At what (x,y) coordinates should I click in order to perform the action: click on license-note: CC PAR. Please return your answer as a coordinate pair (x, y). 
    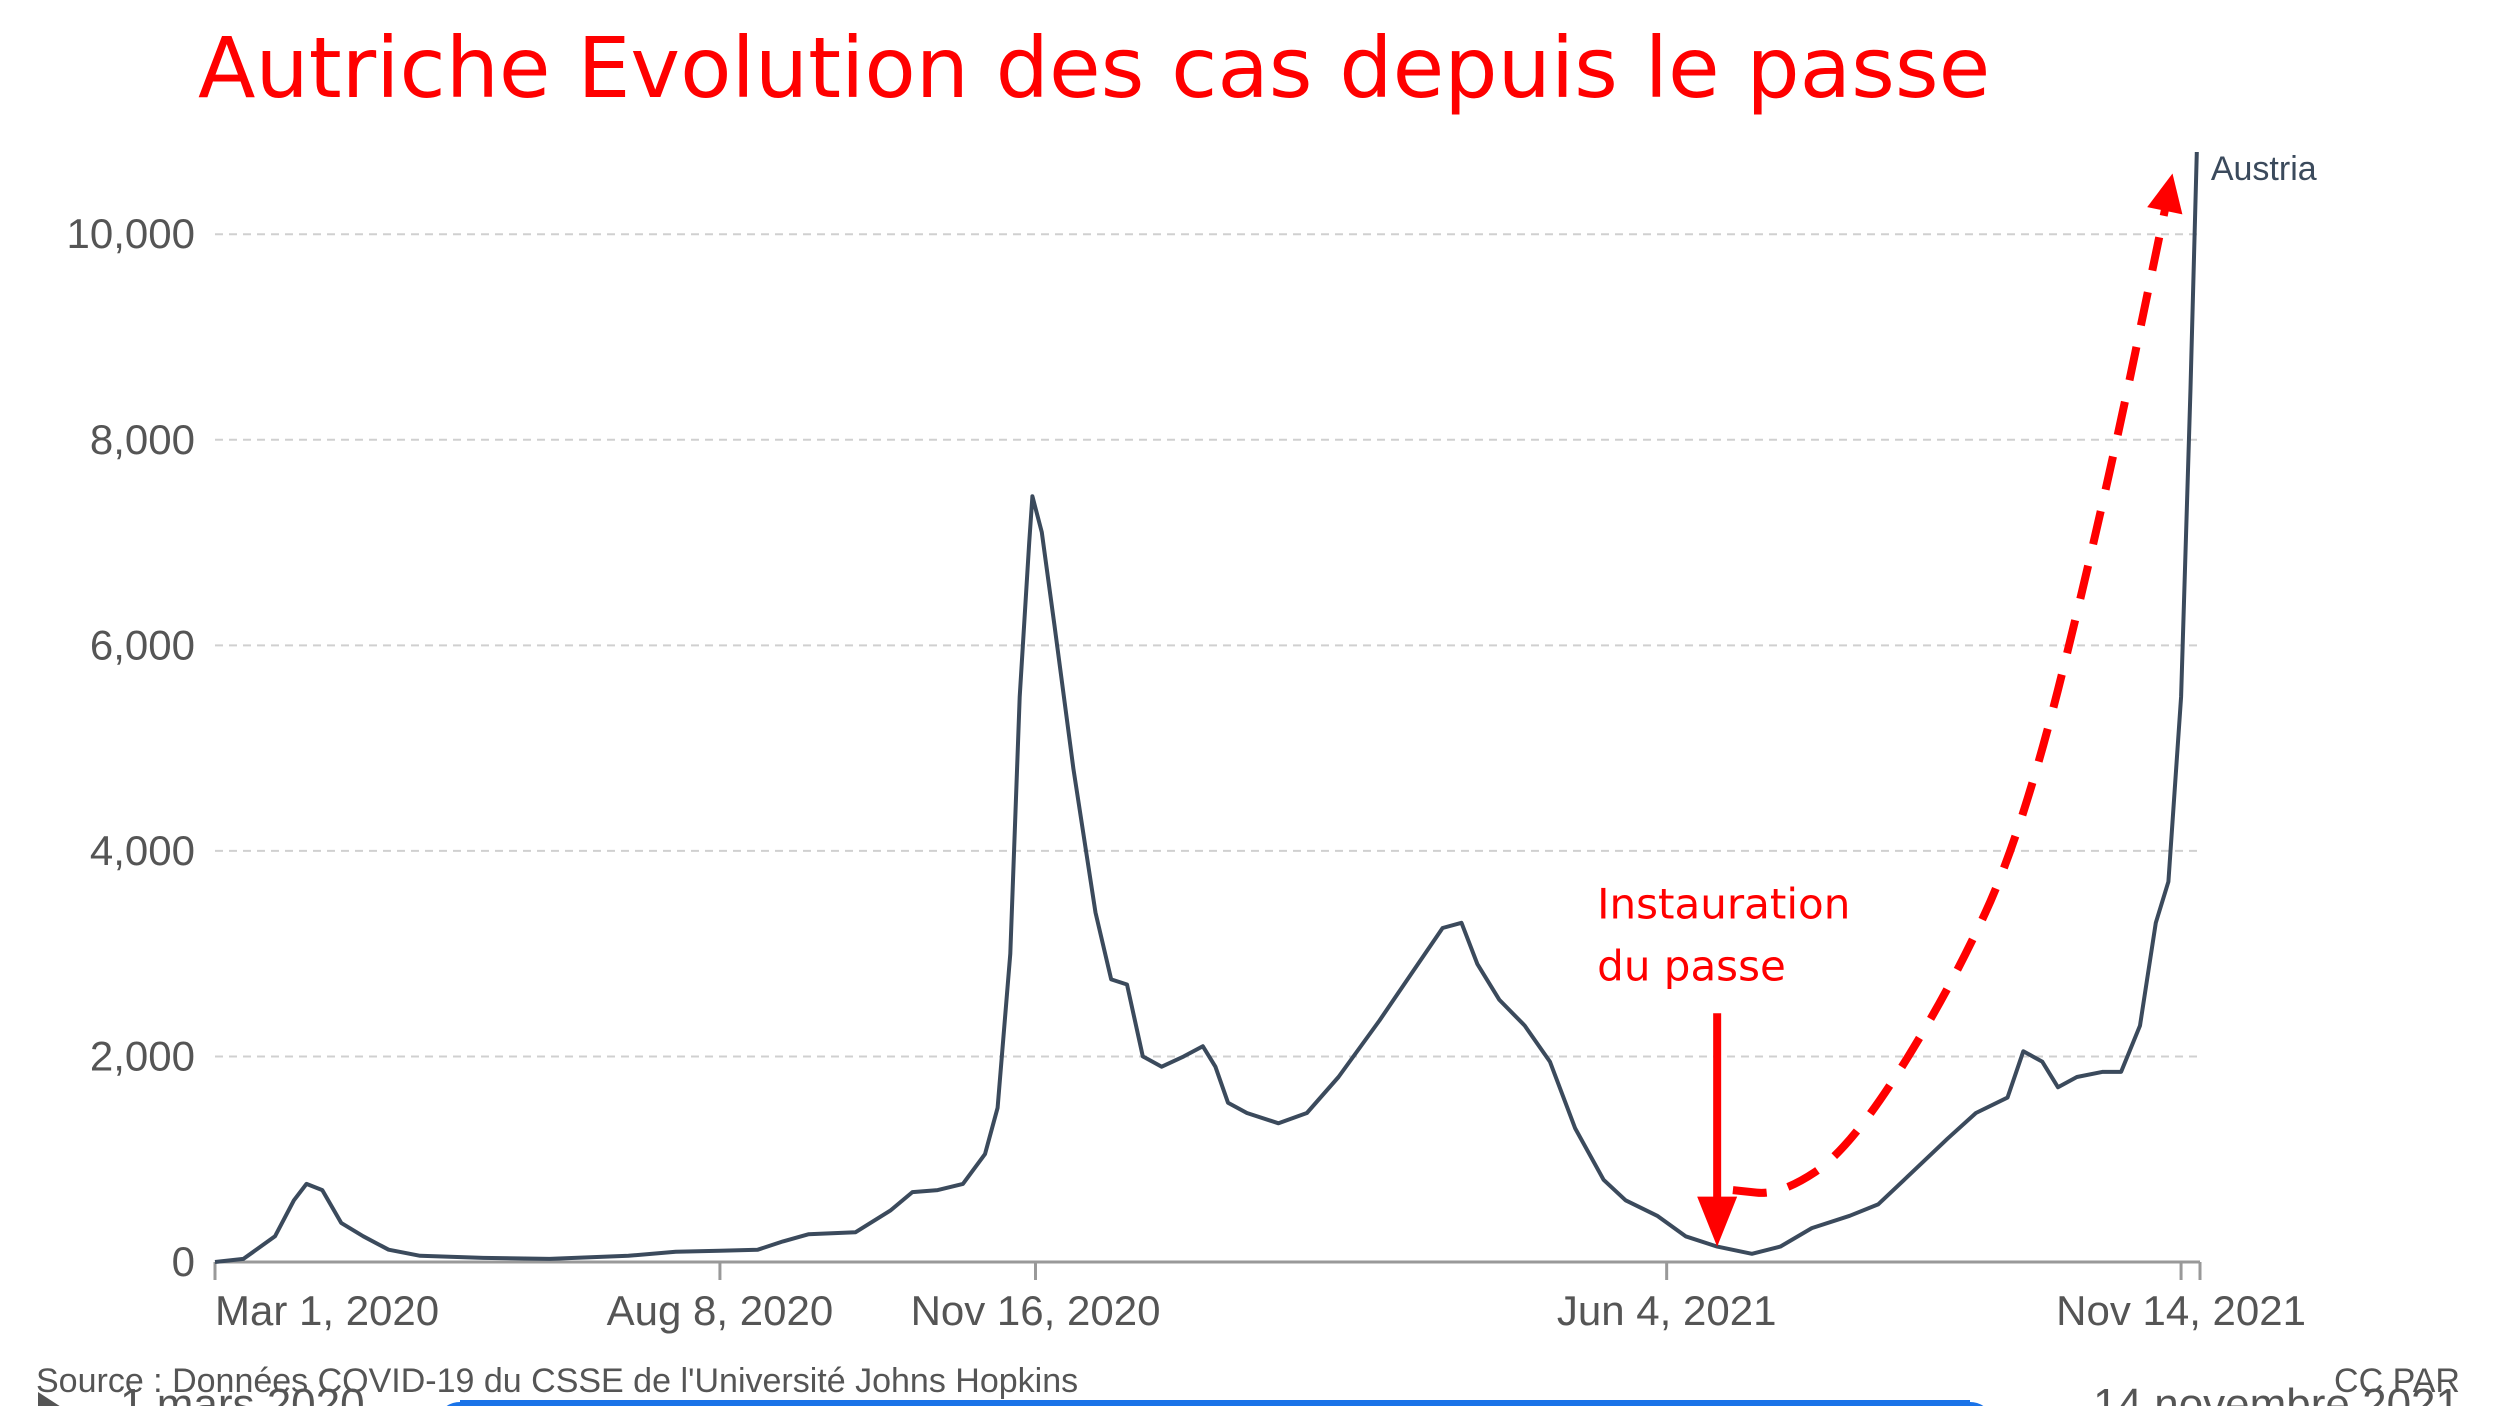
    Looking at the image, I should click on (2397, 1381).